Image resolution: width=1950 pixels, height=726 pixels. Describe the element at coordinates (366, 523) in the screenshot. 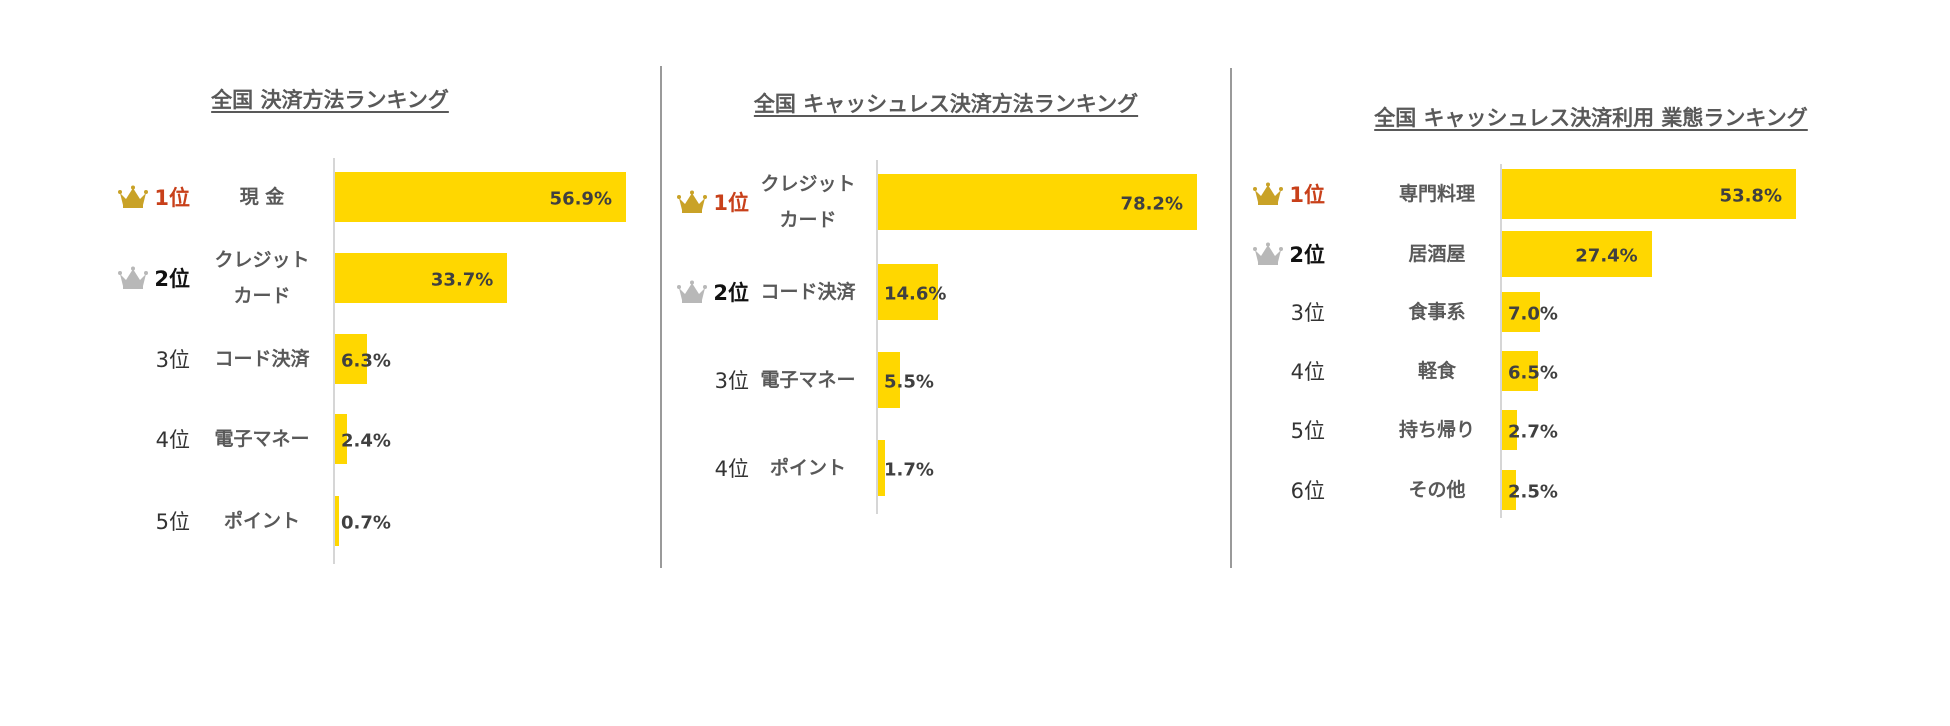

I see `data-label: 0.7%` at that location.